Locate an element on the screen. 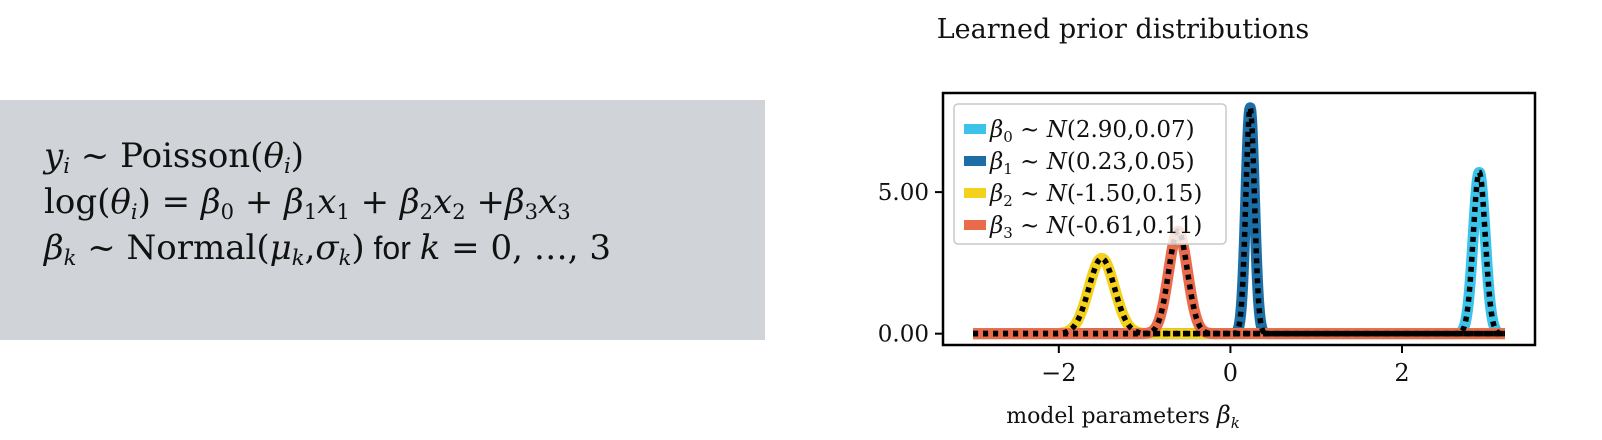 Image resolution: width=1602 pixels, height=440 pixels. equation-link-function: log(θi) = β0 + β1x1 + β2x2 +β3x3 is located at coordinates (307, 203).